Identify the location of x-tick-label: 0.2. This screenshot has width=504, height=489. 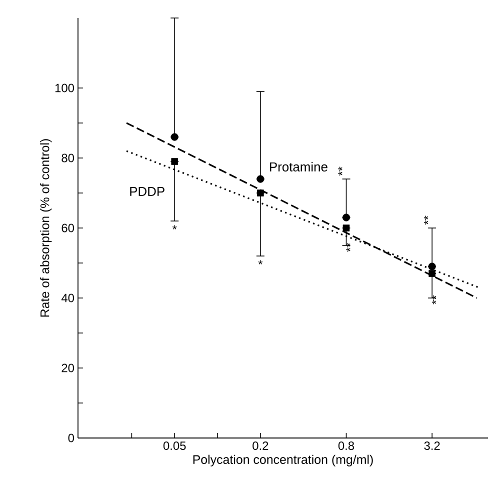
(260, 446).